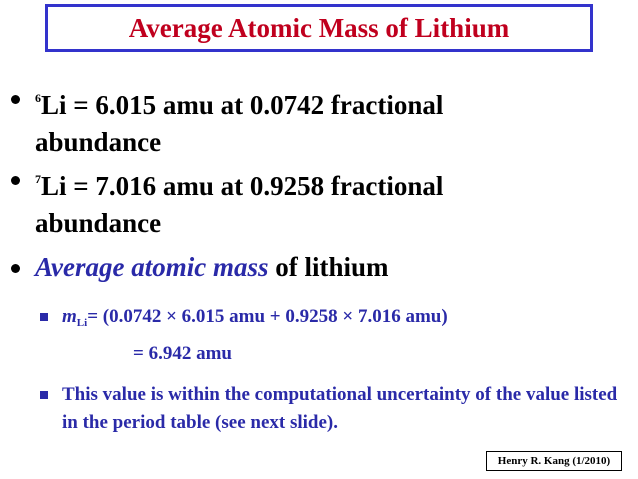 The height and width of the screenshot is (479, 638). What do you see at coordinates (554, 461) in the screenshot?
I see `footer: Henry R. Kang (1/2010)` at bounding box center [554, 461].